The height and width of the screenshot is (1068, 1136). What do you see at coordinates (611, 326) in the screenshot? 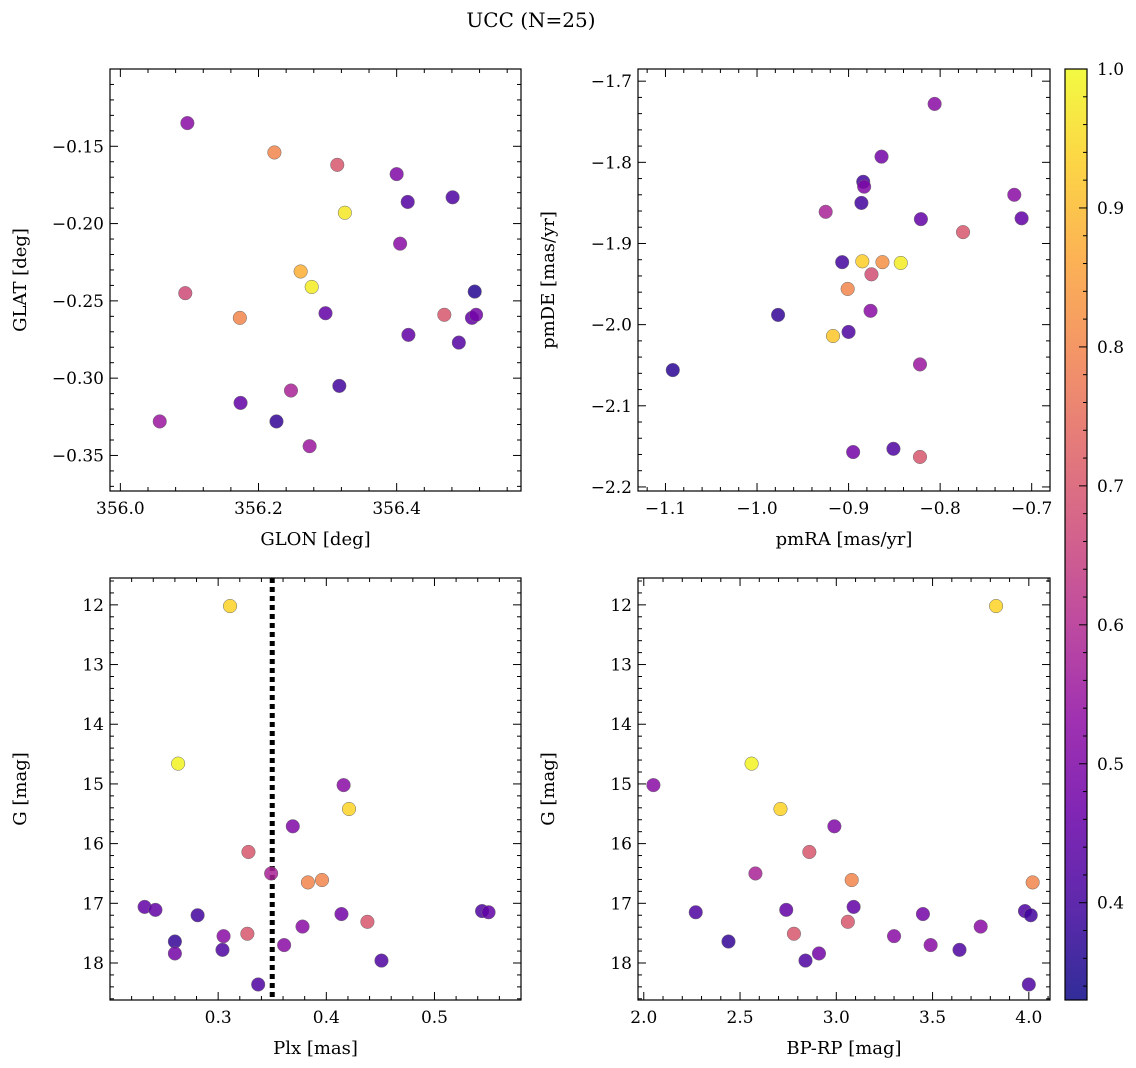
I see `y-tick-label: −2.0` at bounding box center [611, 326].